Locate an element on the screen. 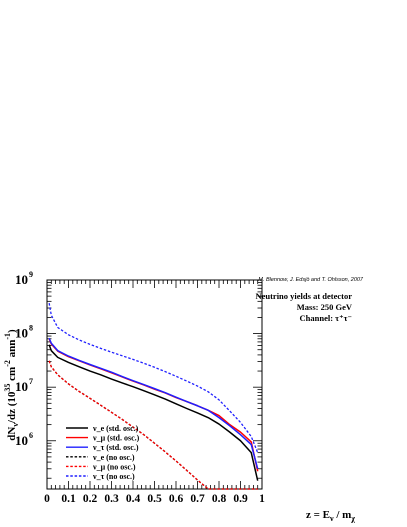  legend-label-nu-e-std-osc: ν_e (std. osc.) is located at coordinates (115, 428).